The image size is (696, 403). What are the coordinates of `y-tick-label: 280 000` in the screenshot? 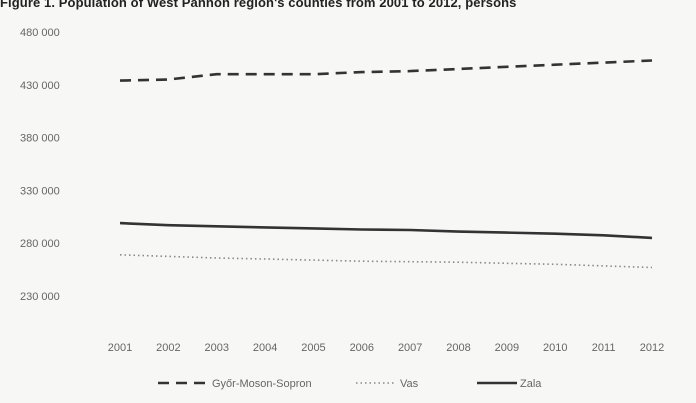 It's located at (40, 244).